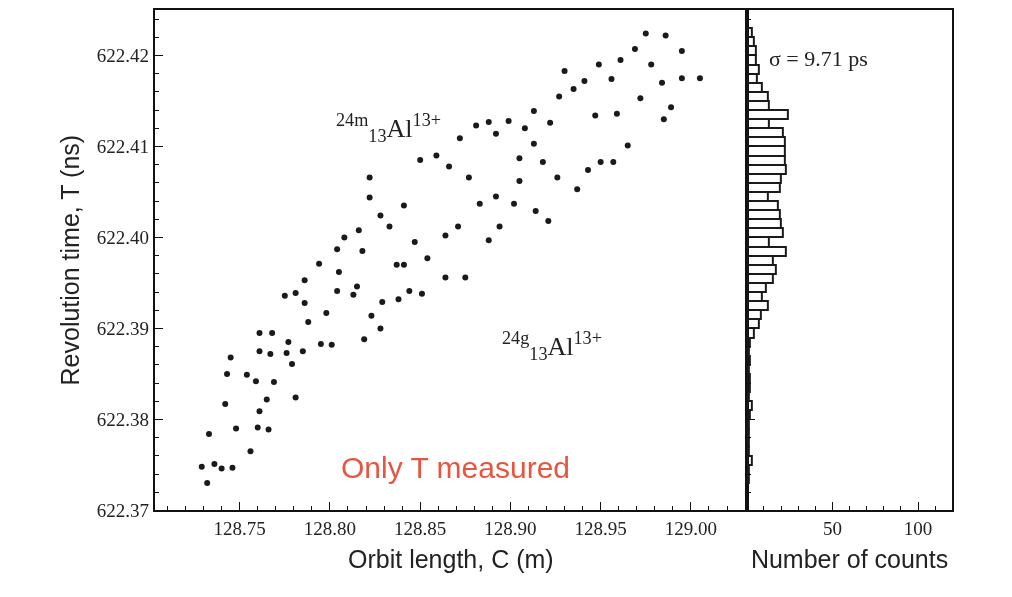 The width and height of the screenshot is (1012, 597). Describe the element at coordinates (123, 56) in the screenshot. I see `y-tick-label: 622.42` at that location.